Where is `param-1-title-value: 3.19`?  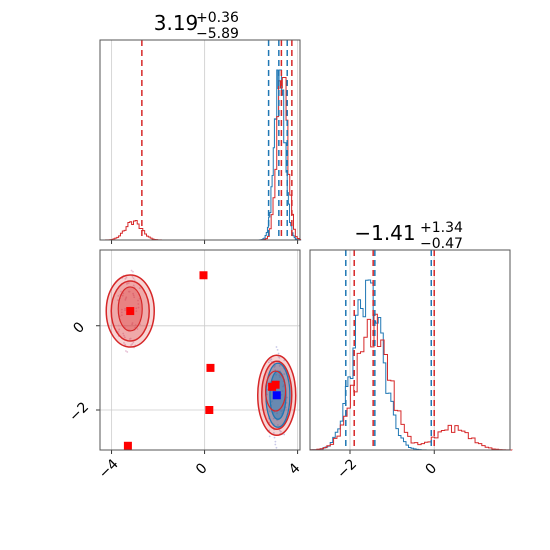
param-1-title-value: 3.19 is located at coordinates (176, 23).